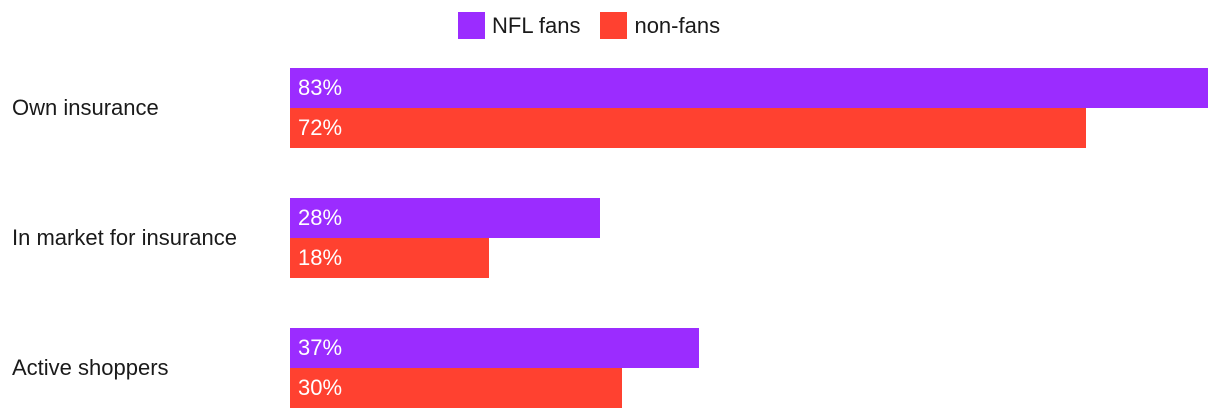 The height and width of the screenshot is (420, 1220). What do you see at coordinates (320, 257) in the screenshot?
I see `data-label-non-fans-in-market-for-insurance: 18%` at bounding box center [320, 257].